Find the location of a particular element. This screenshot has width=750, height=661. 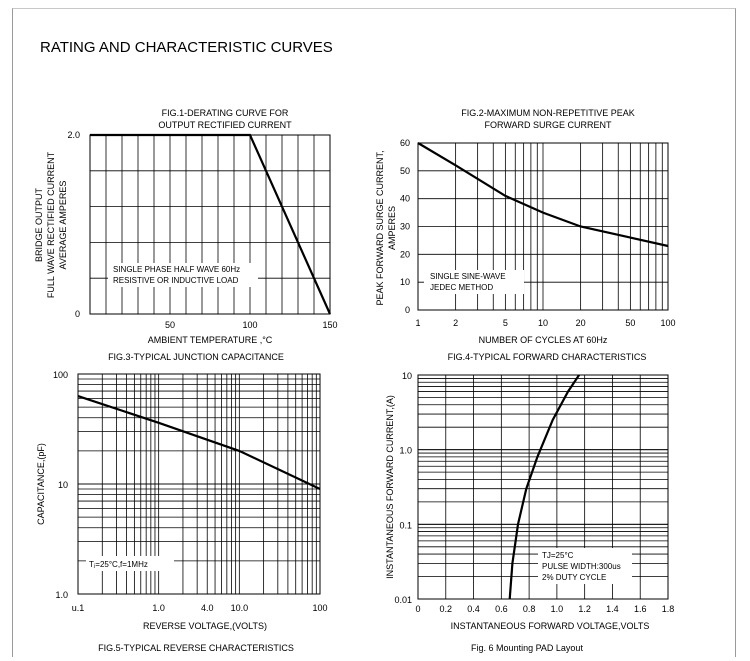

fig3-x-label: REVERSE VOLTAGE,(VOLTS) is located at coordinates (205, 626).